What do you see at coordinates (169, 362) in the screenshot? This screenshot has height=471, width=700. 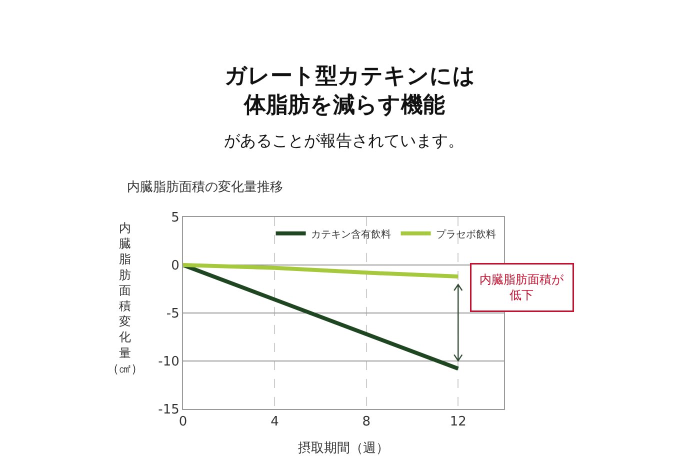 I see `y-tick-label: -10` at bounding box center [169, 362].